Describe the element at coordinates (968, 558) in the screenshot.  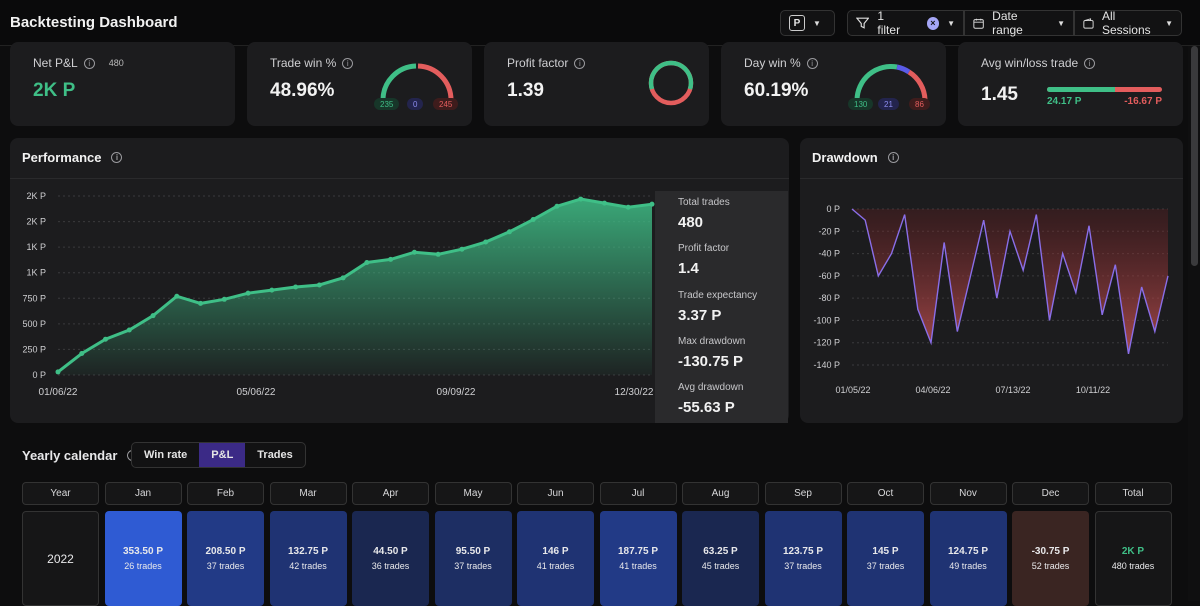
I see `calendar-month-cell-nov: 124.75 P 49 trades` at that location.